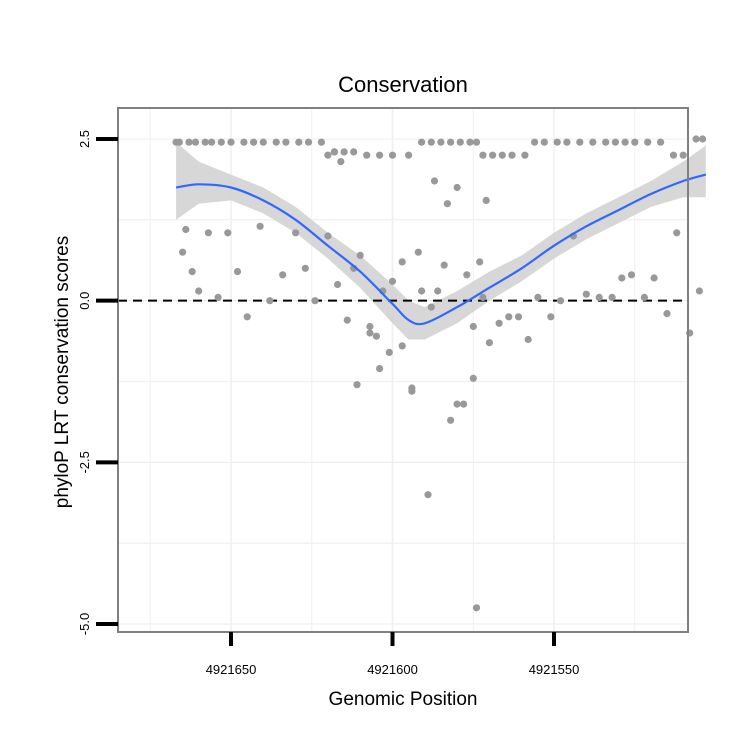 Image resolution: width=750 pixels, height=750 pixels. I want to click on smooth-fit-line, so click(441, 249).